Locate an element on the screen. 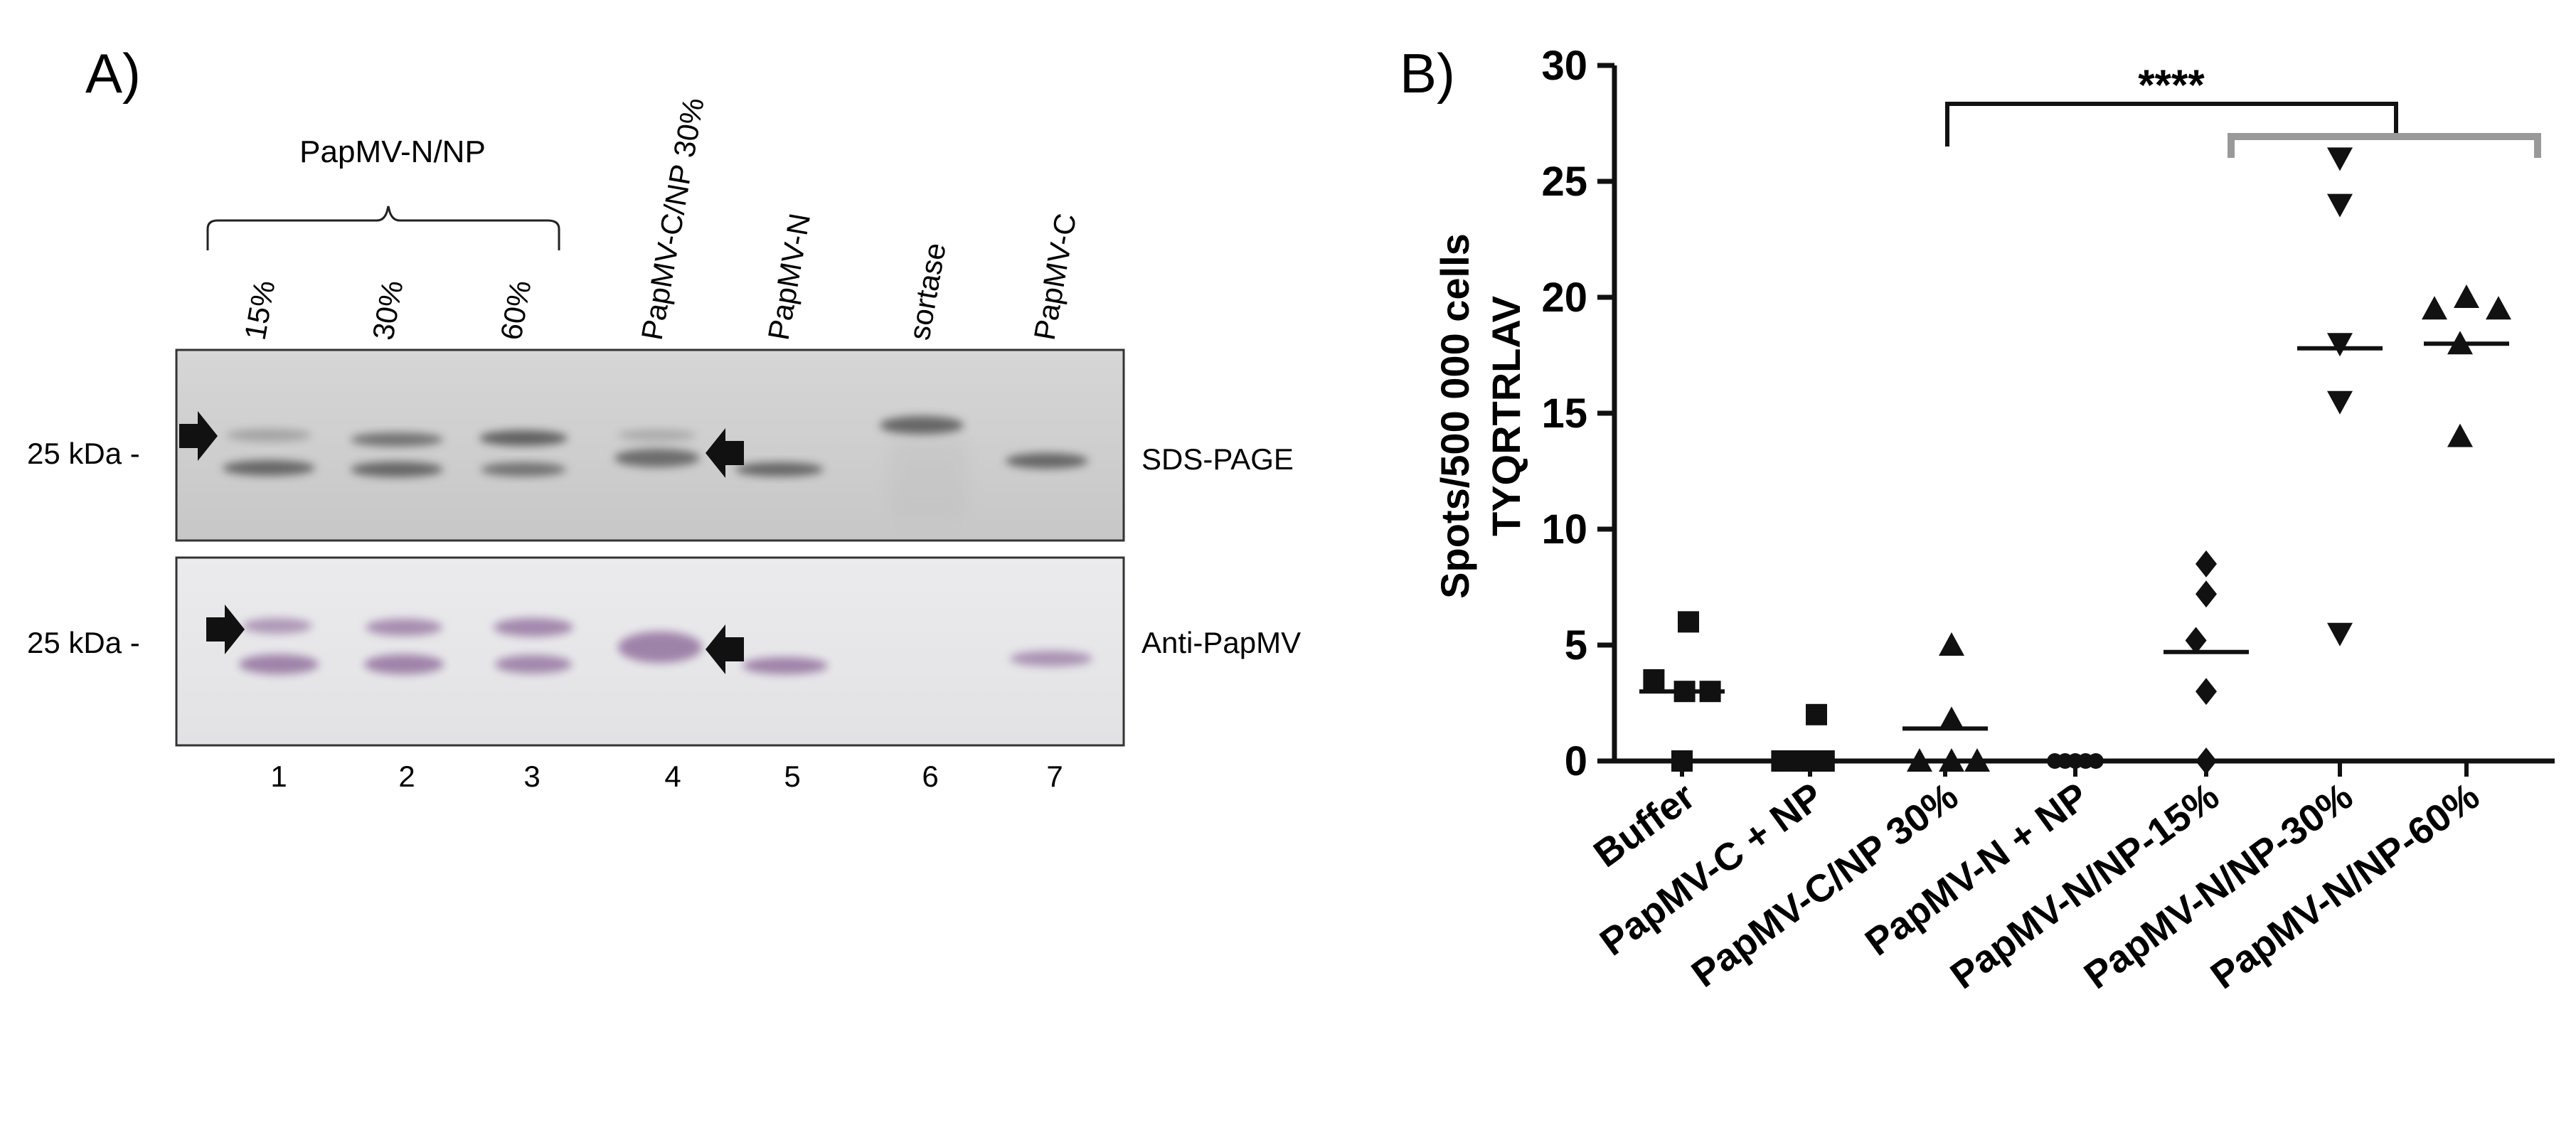  x-category-label: Buffer is located at coordinates (1644, 825).